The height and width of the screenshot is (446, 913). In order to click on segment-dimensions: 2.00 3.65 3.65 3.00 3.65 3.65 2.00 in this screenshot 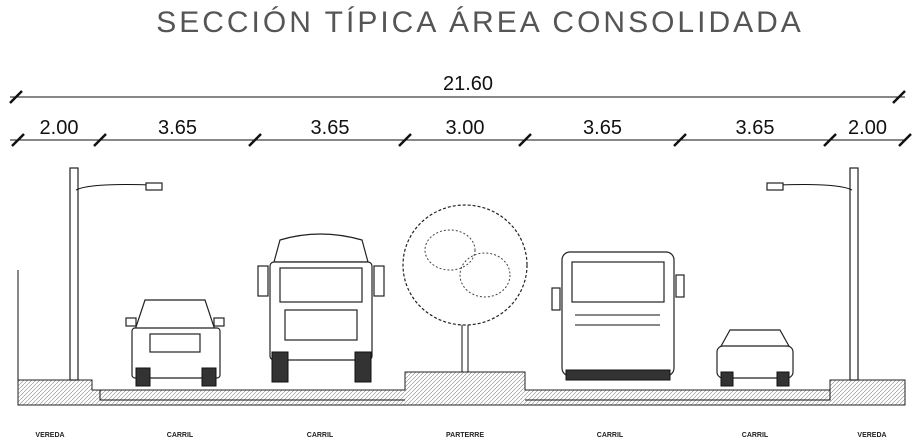, I will do `click(461, 132)`.